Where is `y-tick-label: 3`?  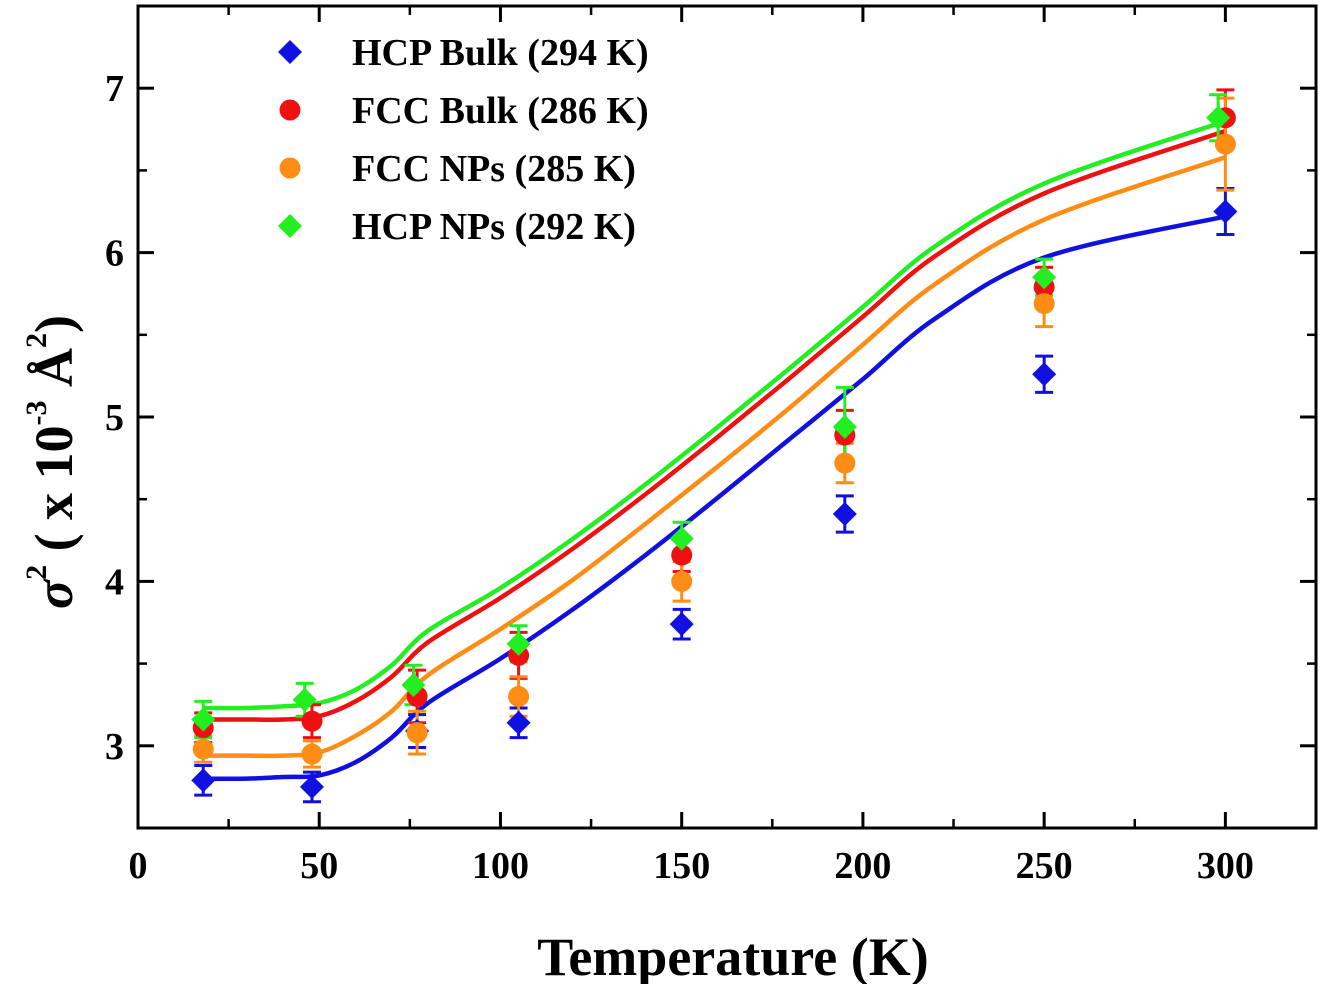 y-tick-label: 3 is located at coordinates (114, 747).